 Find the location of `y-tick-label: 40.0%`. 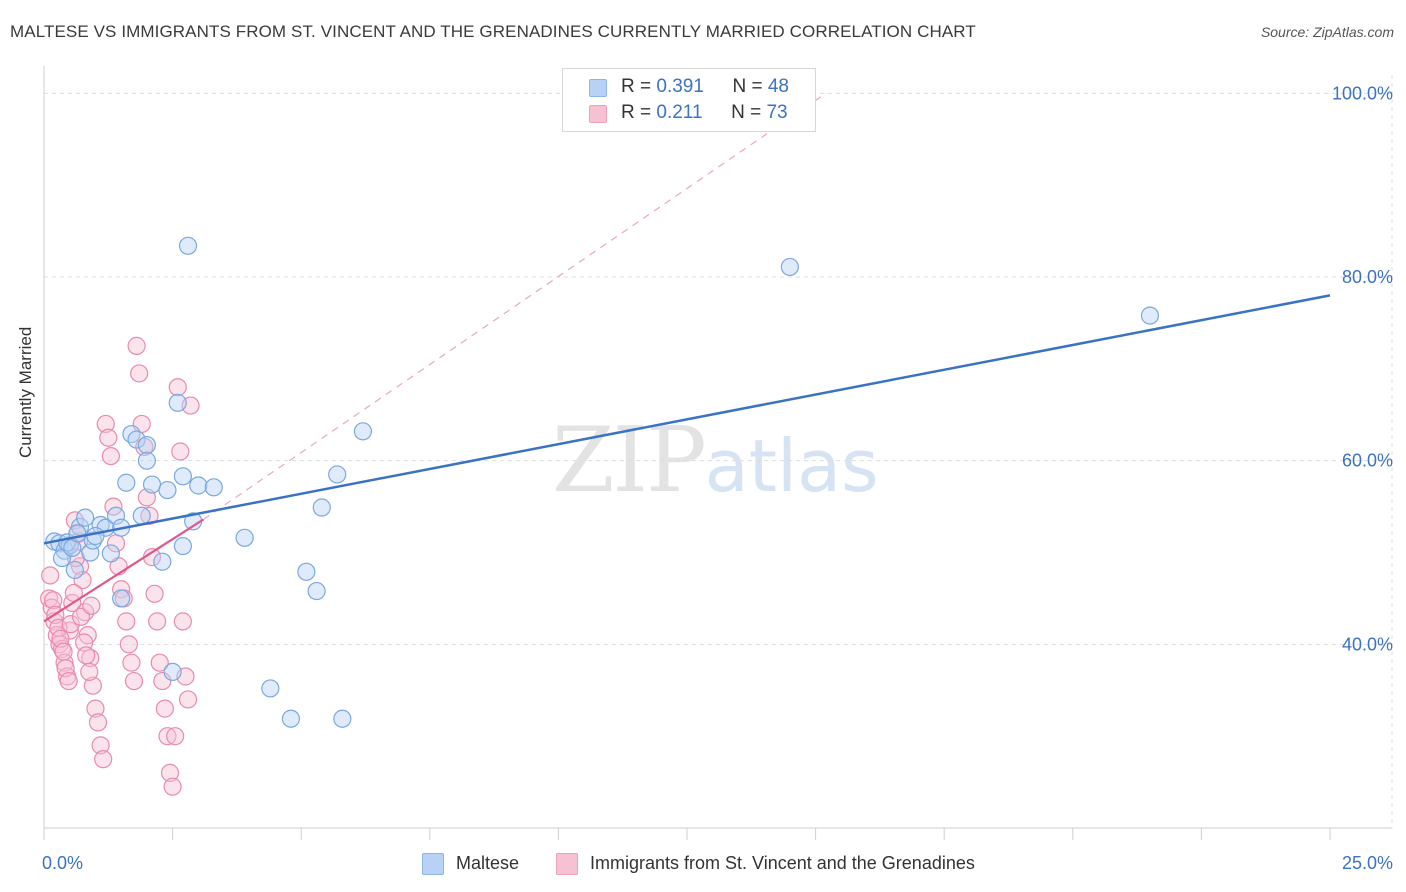

y-tick-label: 40.0% is located at coordinates (1367, 644).